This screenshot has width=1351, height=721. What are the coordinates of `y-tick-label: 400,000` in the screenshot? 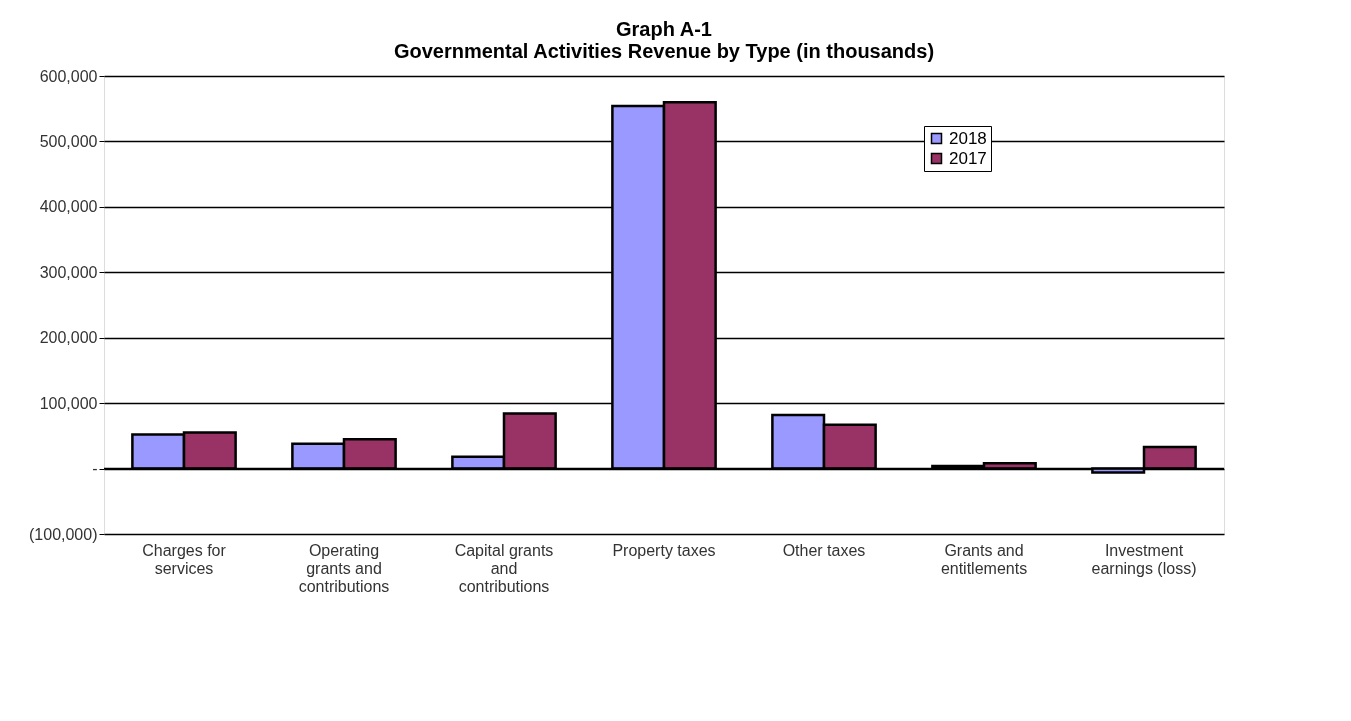 It's located at (68, 207).